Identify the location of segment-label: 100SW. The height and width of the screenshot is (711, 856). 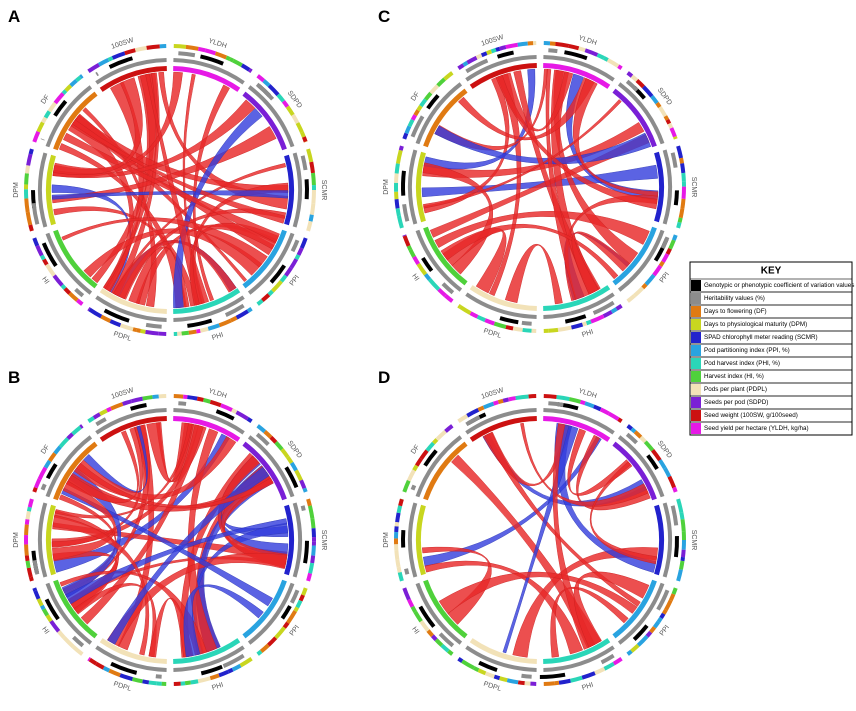
(493, 41).